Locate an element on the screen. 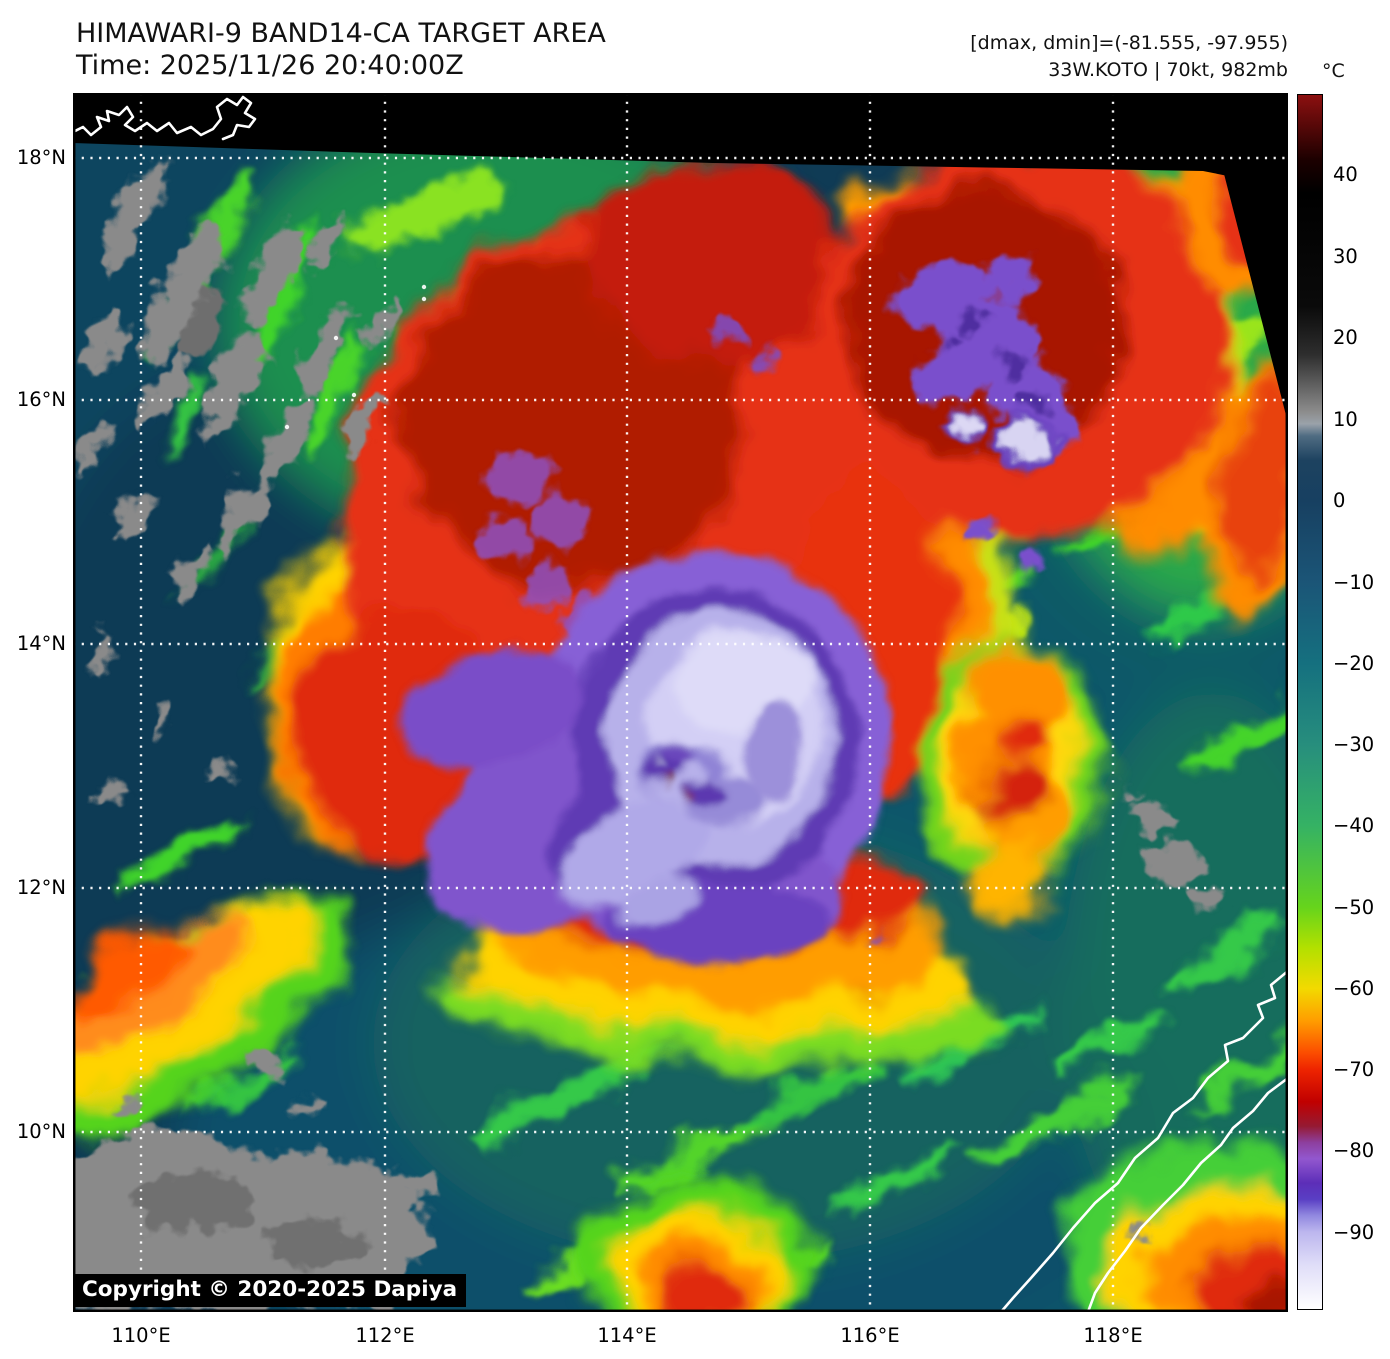  lon-tick-label: 116°E is located at coordinates (870, 1335).